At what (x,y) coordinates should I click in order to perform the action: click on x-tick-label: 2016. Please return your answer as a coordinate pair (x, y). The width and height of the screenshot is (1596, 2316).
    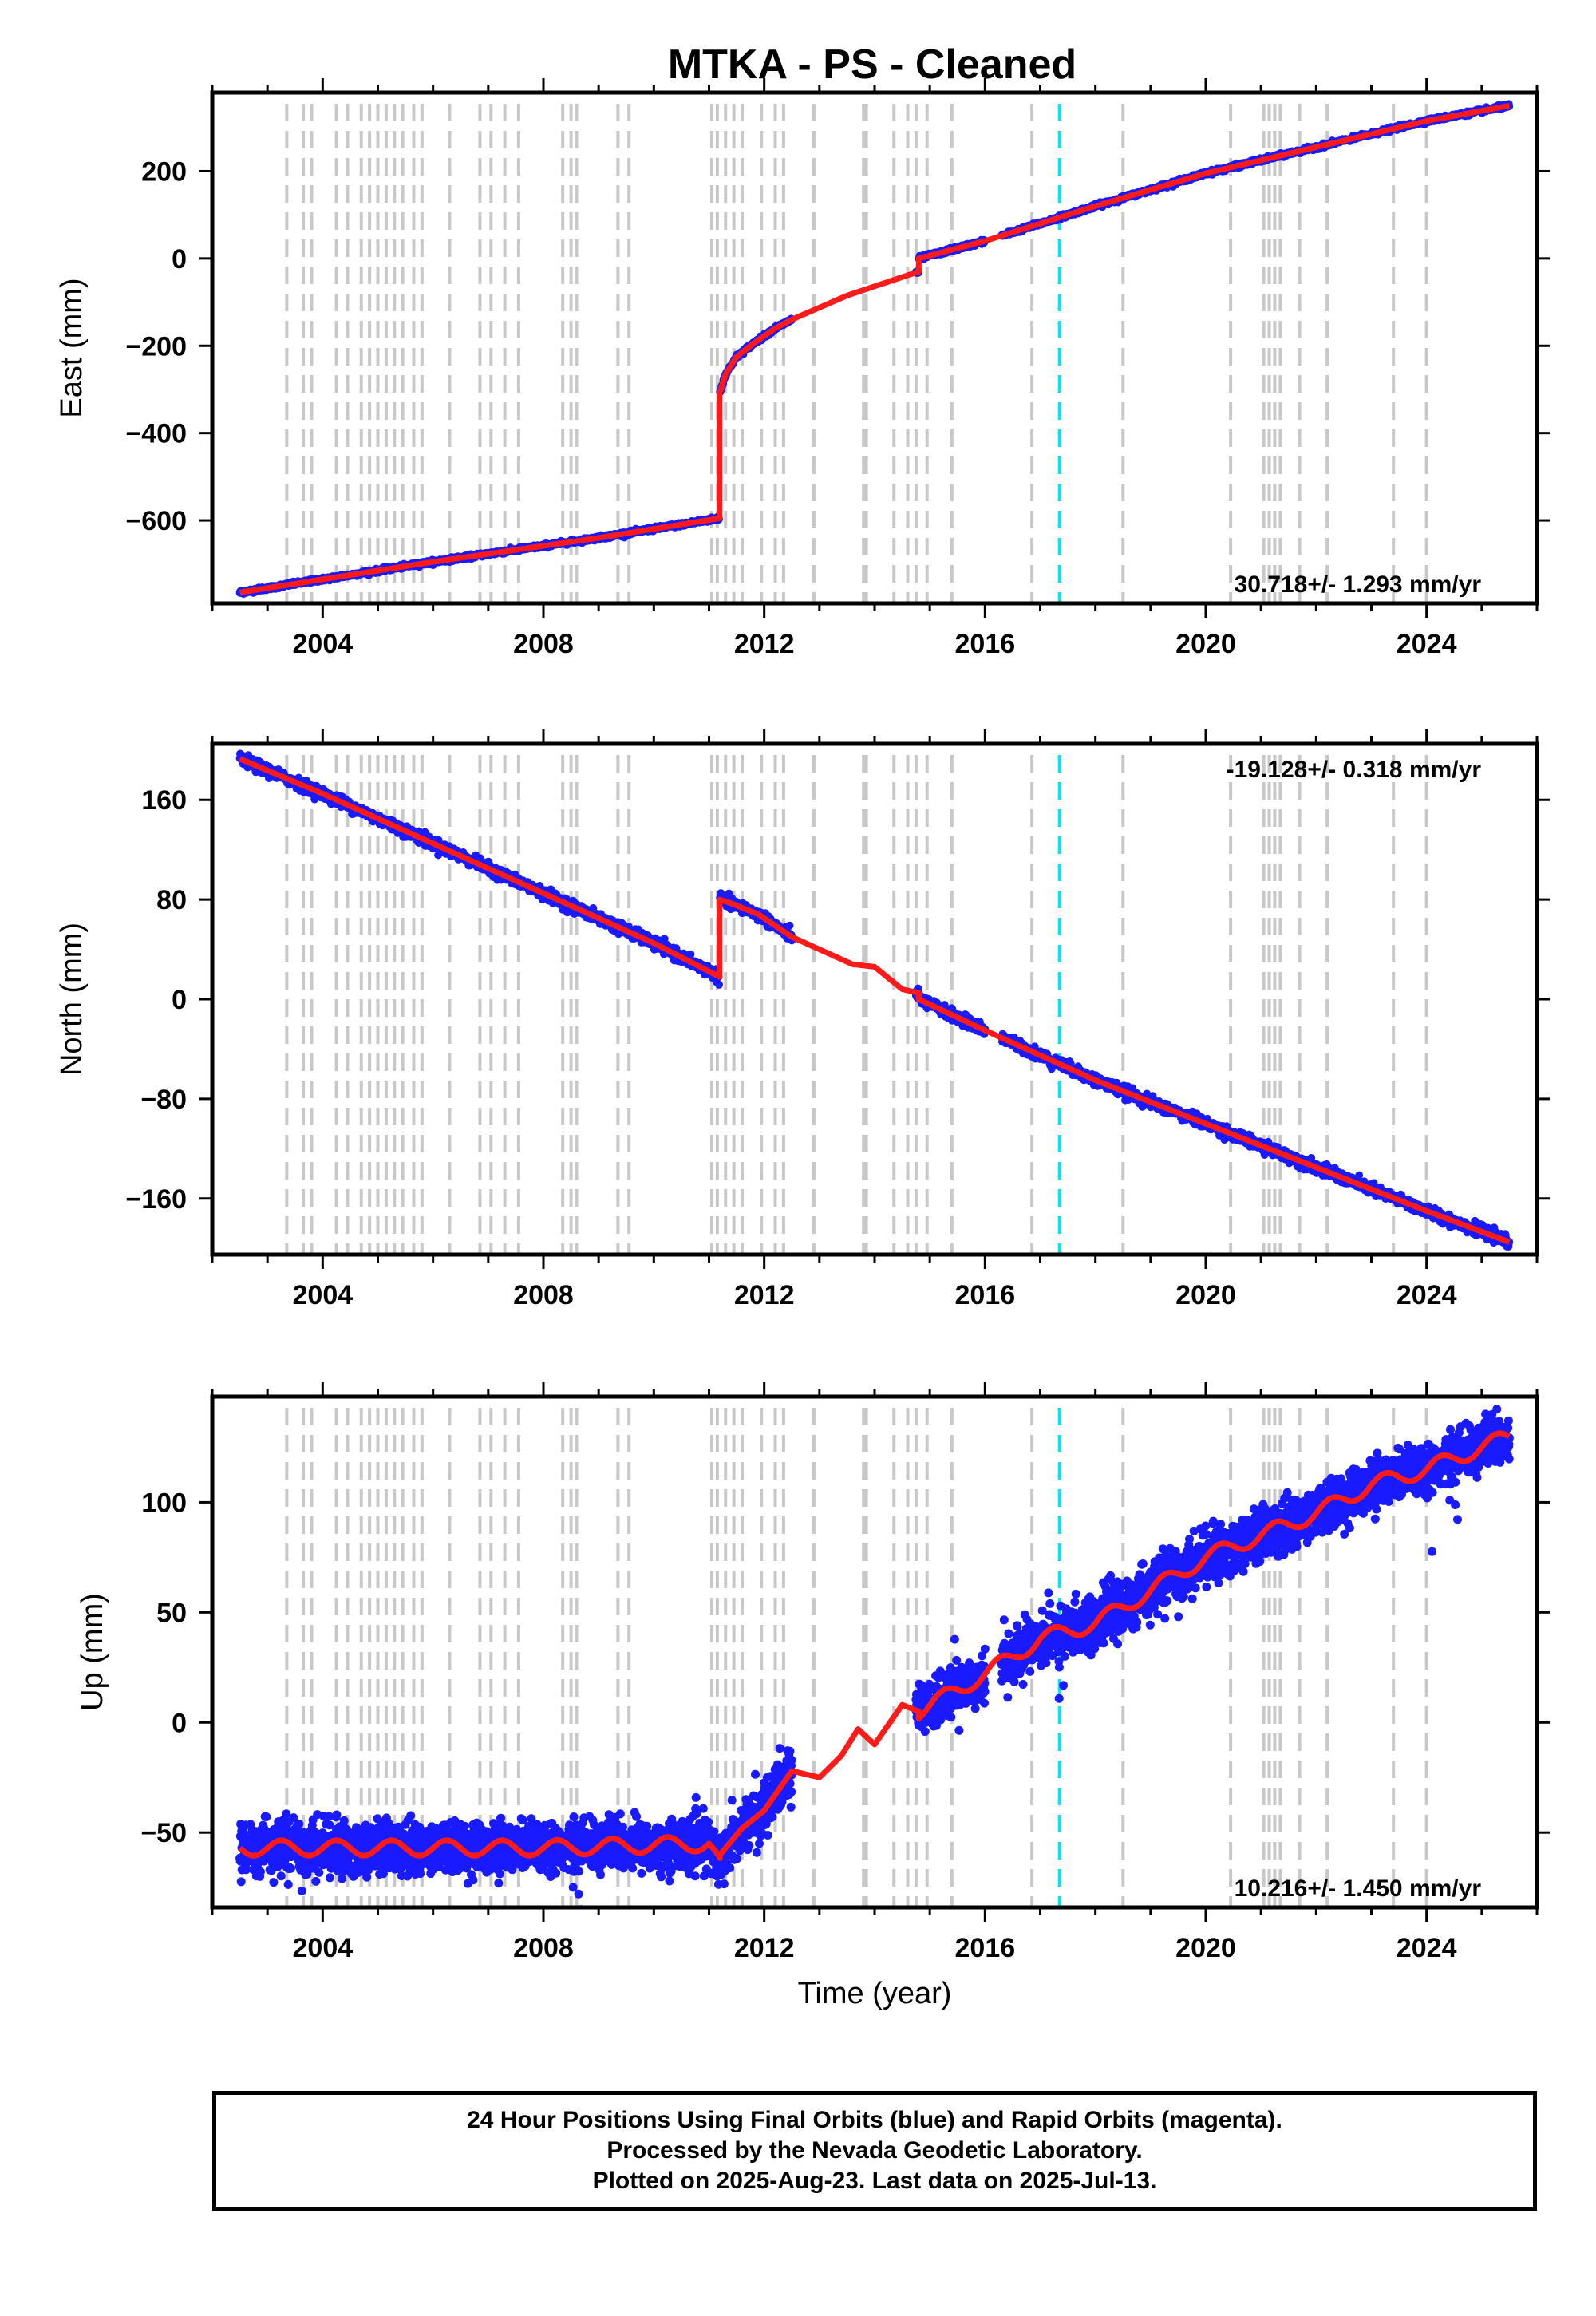
    Looking at the image, I should click on (985, 644).